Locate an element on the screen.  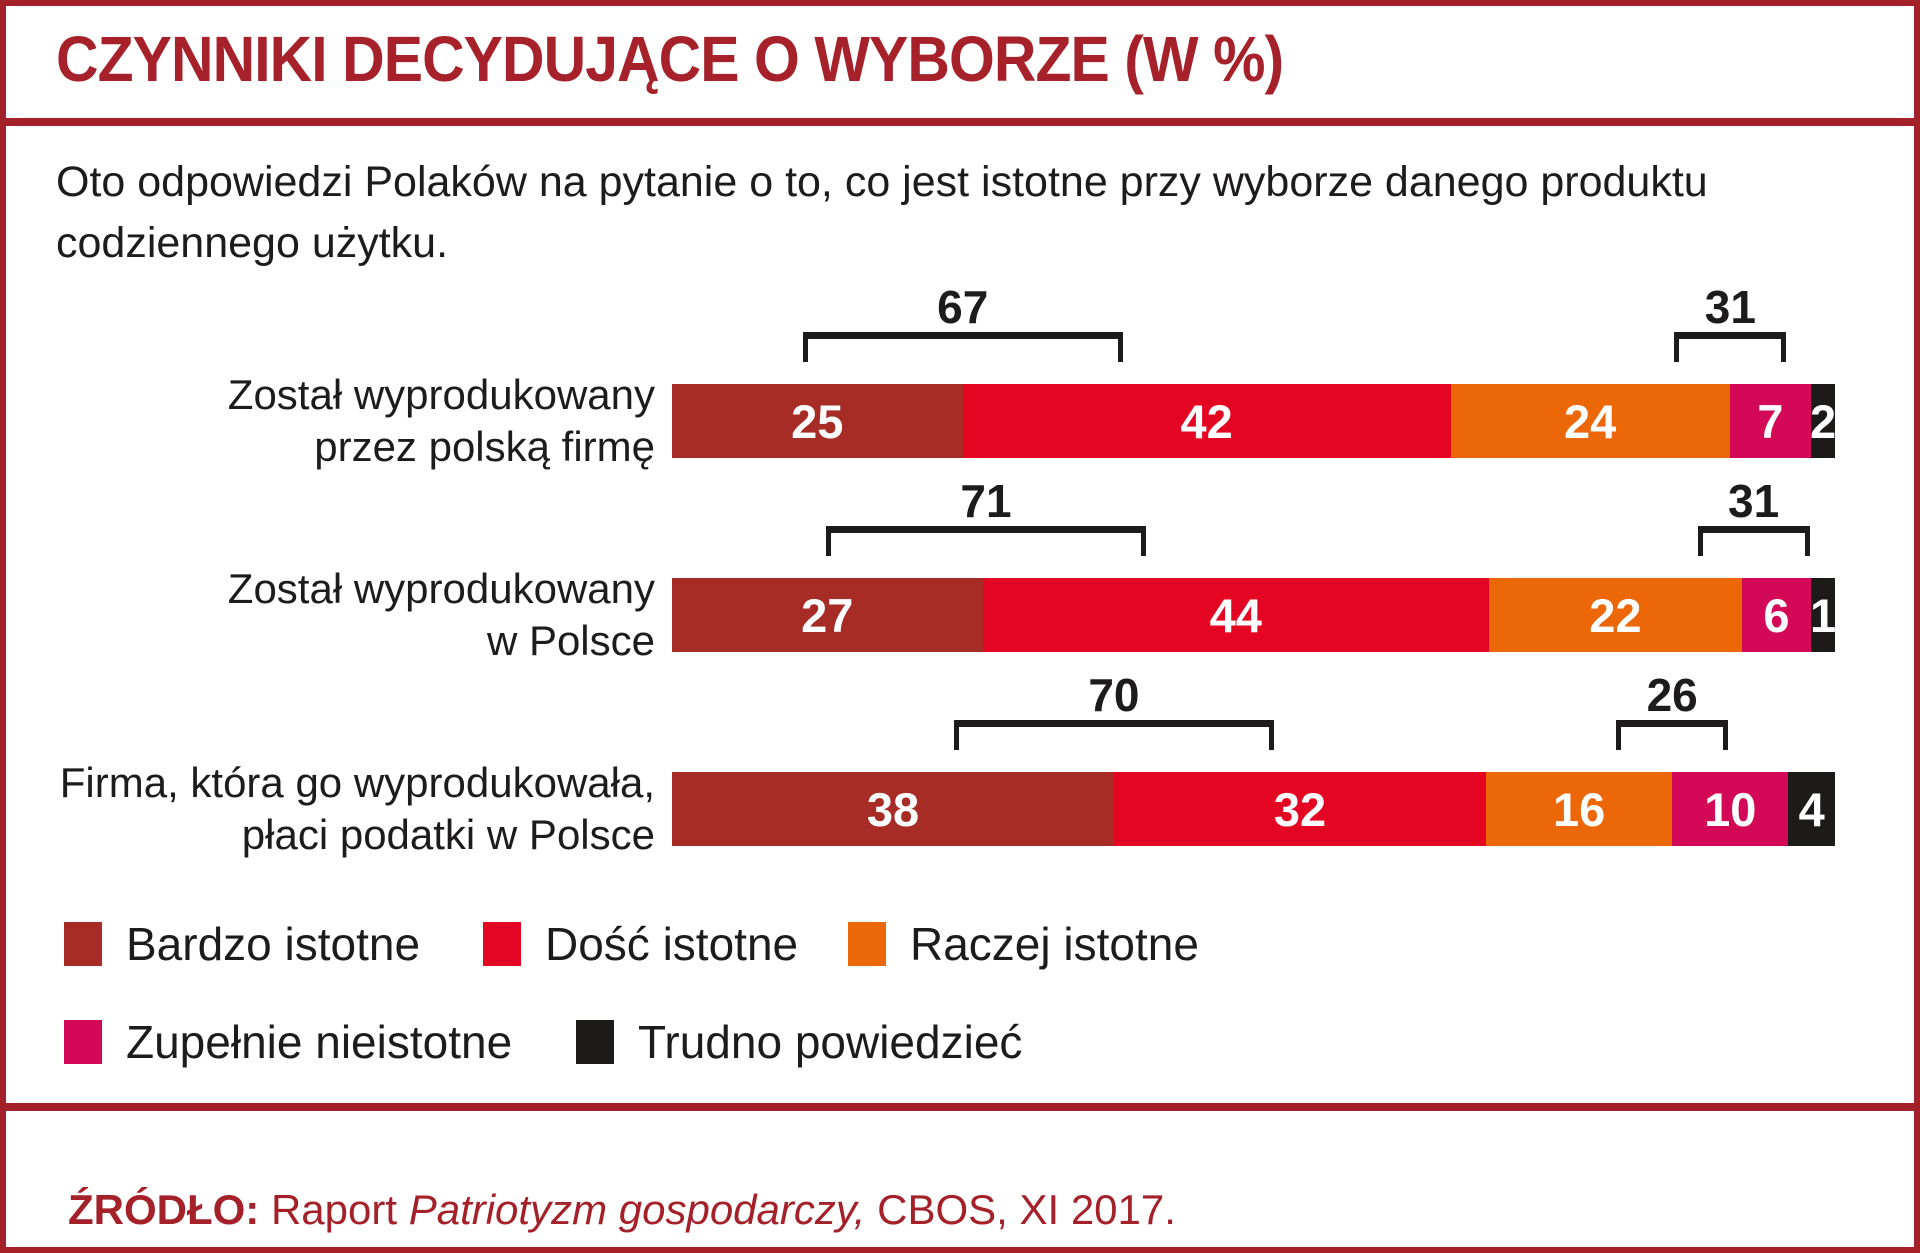
legend-item-trudno-powiedziec: Trudno powiedzieć is located at coordinates (799, 1042).